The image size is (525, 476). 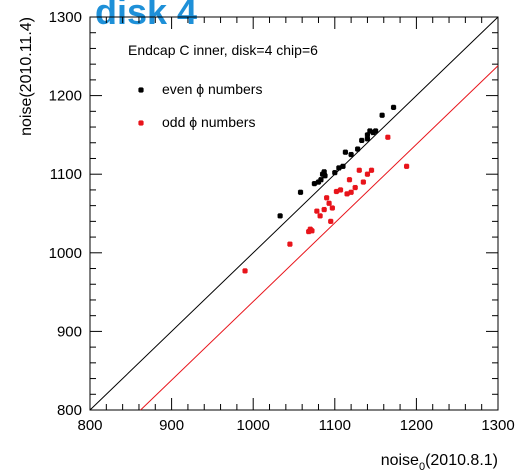 What do you see at coordinates (212, 89) in the screenshot?
I see `legend-label-even: even ϕ numbers` at bounding box center [212, 89].